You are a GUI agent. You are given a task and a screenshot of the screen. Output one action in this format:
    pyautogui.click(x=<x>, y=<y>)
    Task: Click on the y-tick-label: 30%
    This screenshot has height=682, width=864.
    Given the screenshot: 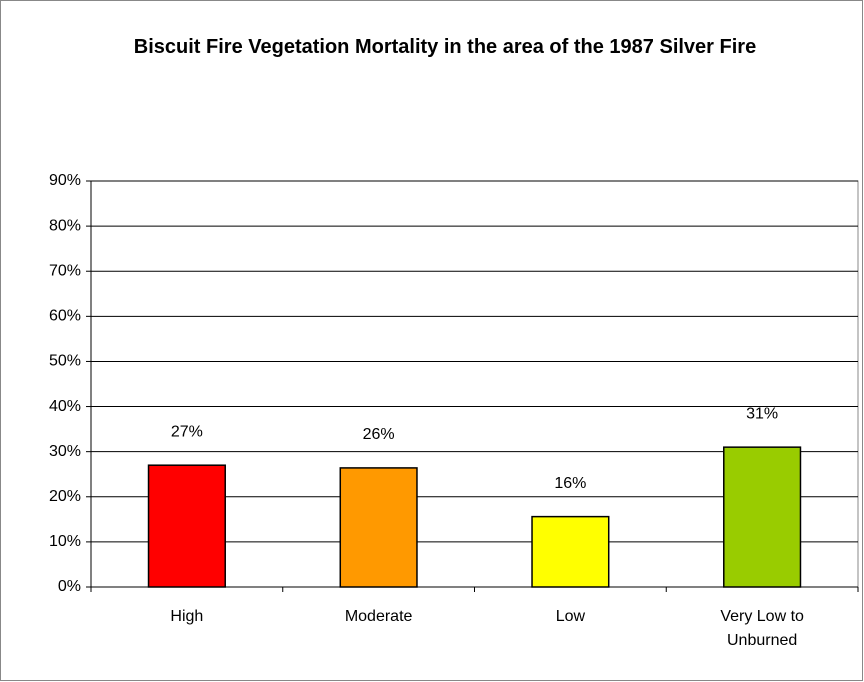 What is the action you would take?
    pyautogui.click(x=65, y=451)
    